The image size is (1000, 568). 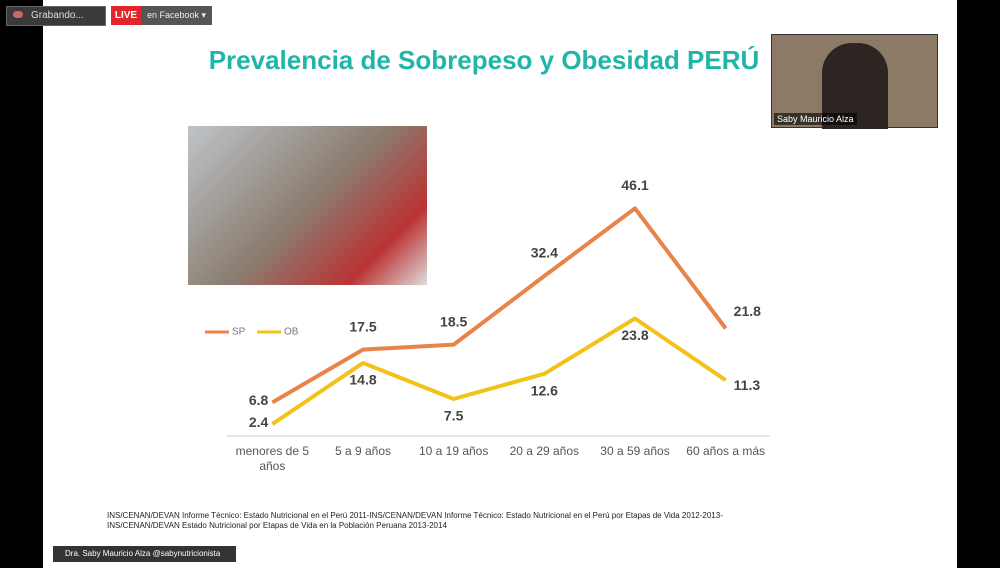 I want to click on data-label: 23.8, so click(x=634, y=335).